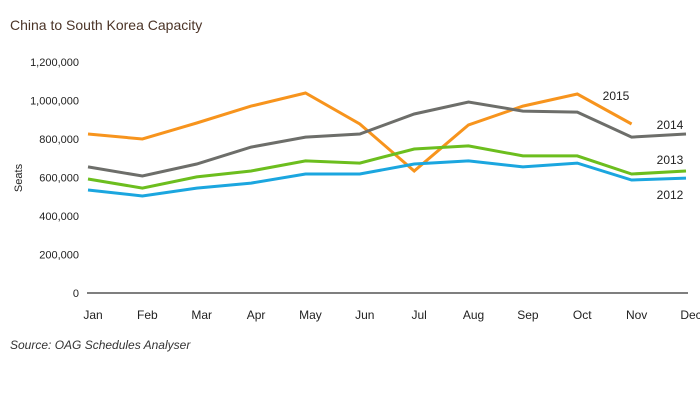 The height and width of the screenshot is (400, 700). What do you see at coordinates (636, 315) in the screenshot?
I see `x-tick-label: Nov` at bounding box center [636, 315].